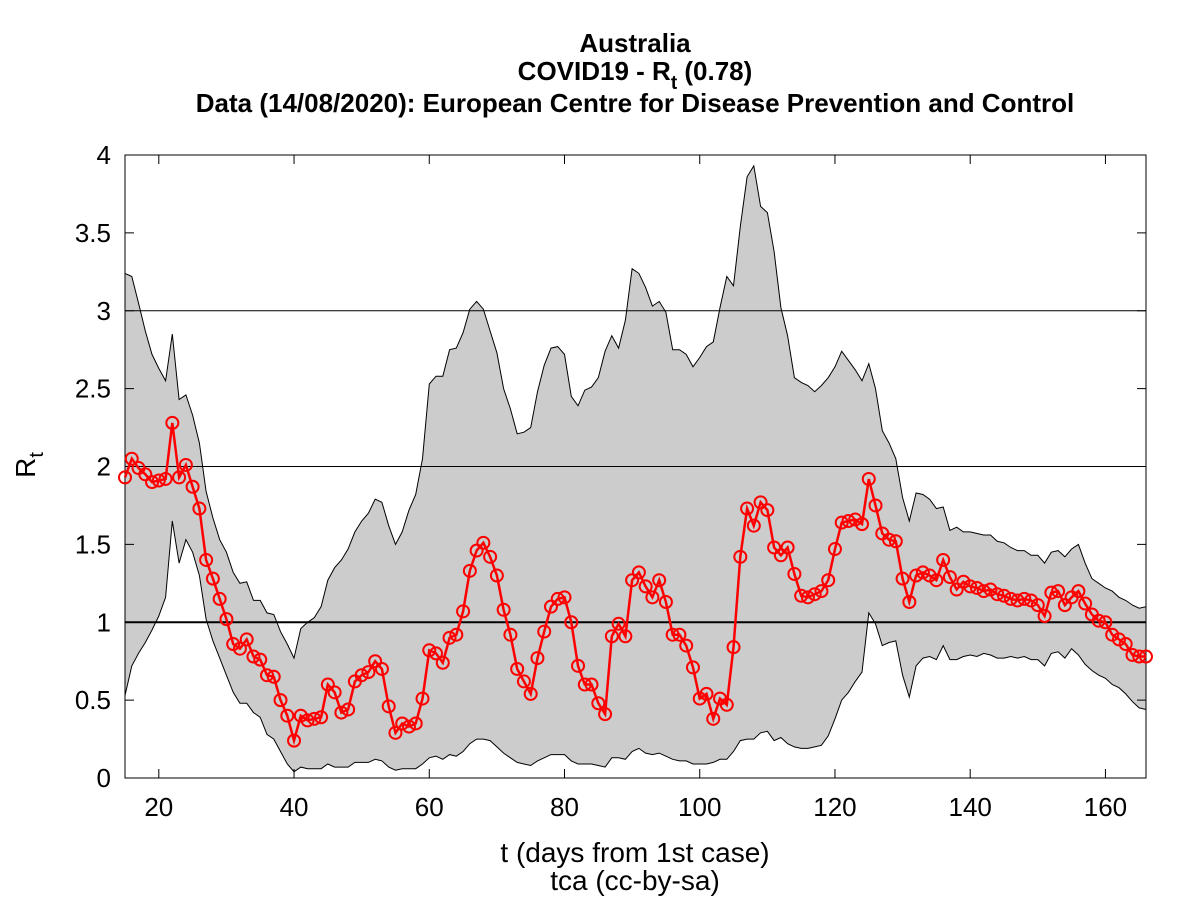 This screenshot has width=1200, height=900. I want to click on chart-title-country: Australia, so click(635, 43).